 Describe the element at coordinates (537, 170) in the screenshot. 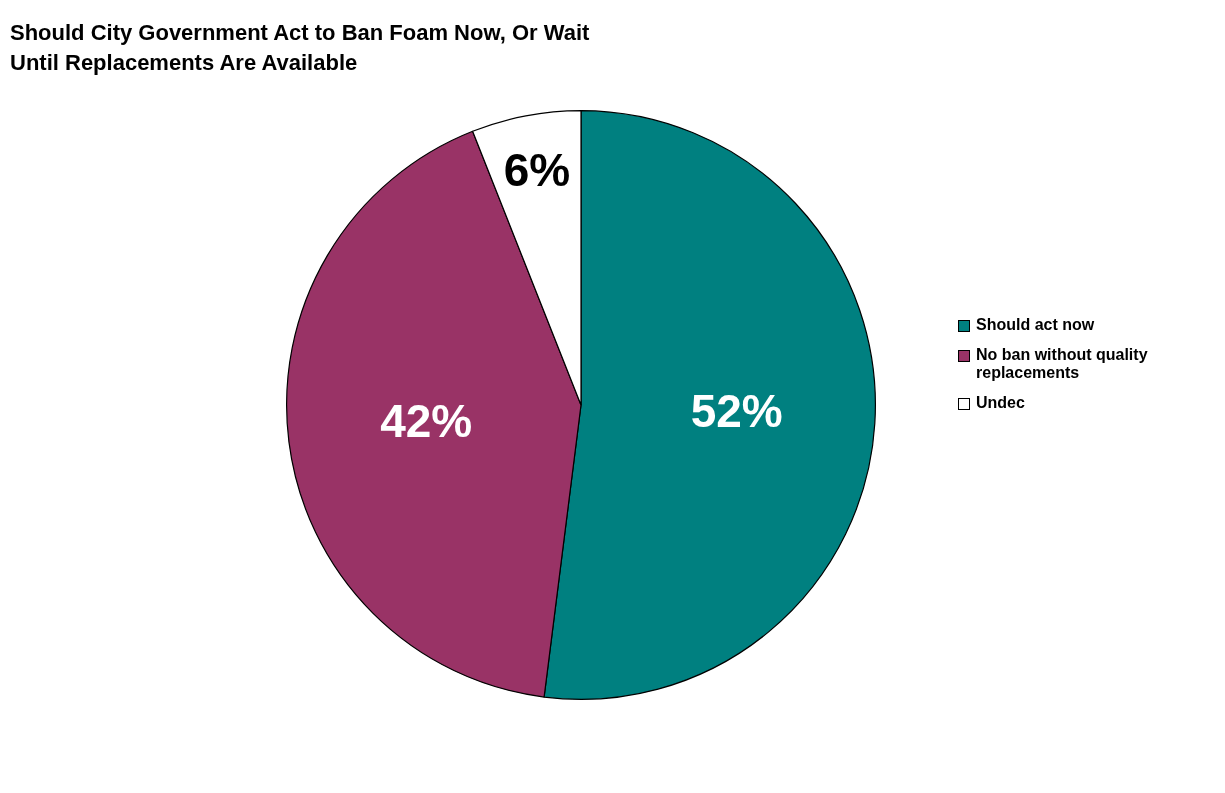

I see `data-label: 6%` at that location.